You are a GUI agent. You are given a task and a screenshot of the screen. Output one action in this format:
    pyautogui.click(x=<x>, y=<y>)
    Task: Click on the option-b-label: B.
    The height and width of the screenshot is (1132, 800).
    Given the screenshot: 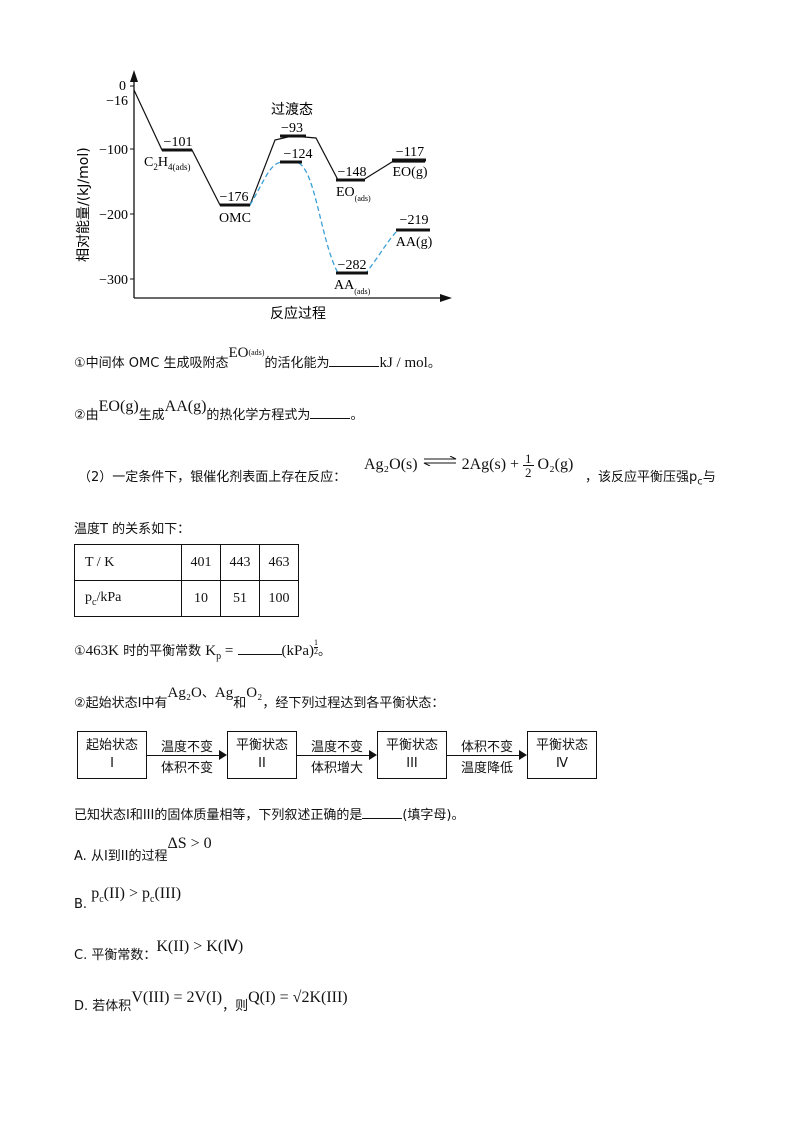 What is the action you would take?
    pyautogui.click(x=81, y=904)
    